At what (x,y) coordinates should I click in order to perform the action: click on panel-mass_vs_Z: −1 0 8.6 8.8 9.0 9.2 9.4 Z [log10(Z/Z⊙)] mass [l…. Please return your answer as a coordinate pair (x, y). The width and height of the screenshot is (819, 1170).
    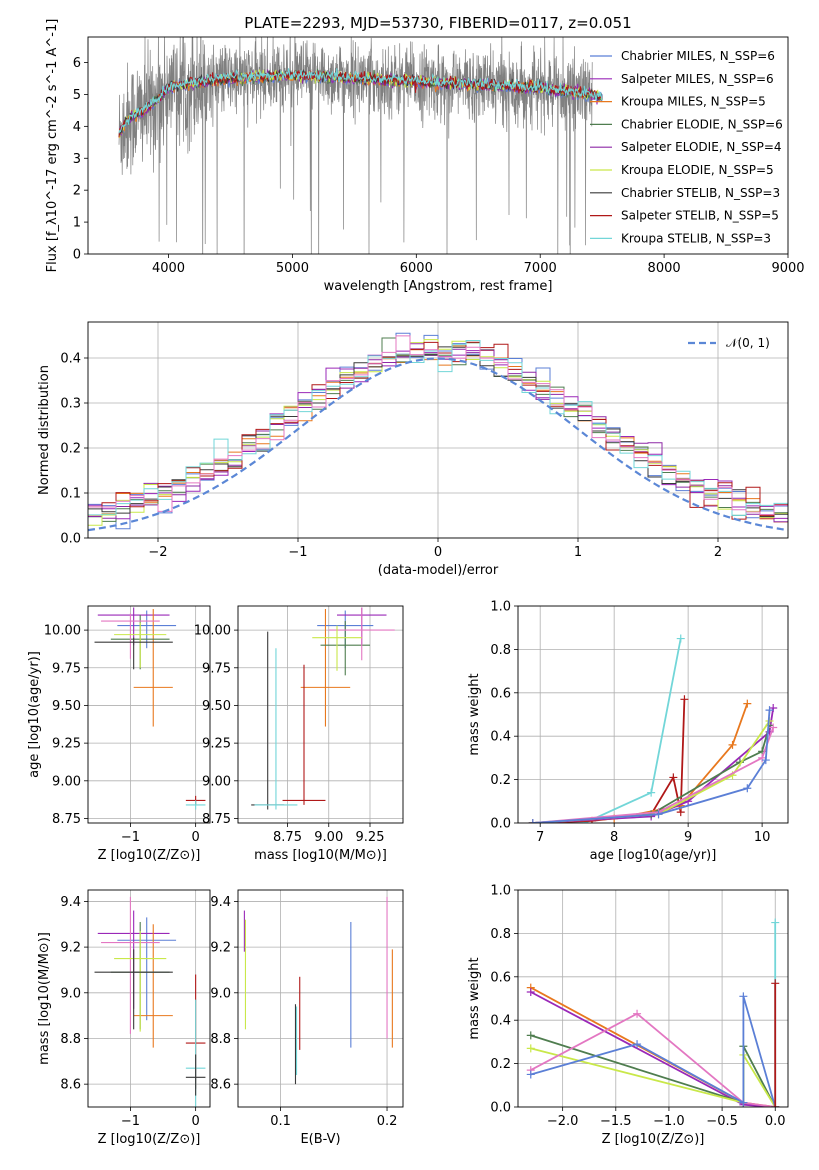
    Looking at the image, I should click on (124, 1018).